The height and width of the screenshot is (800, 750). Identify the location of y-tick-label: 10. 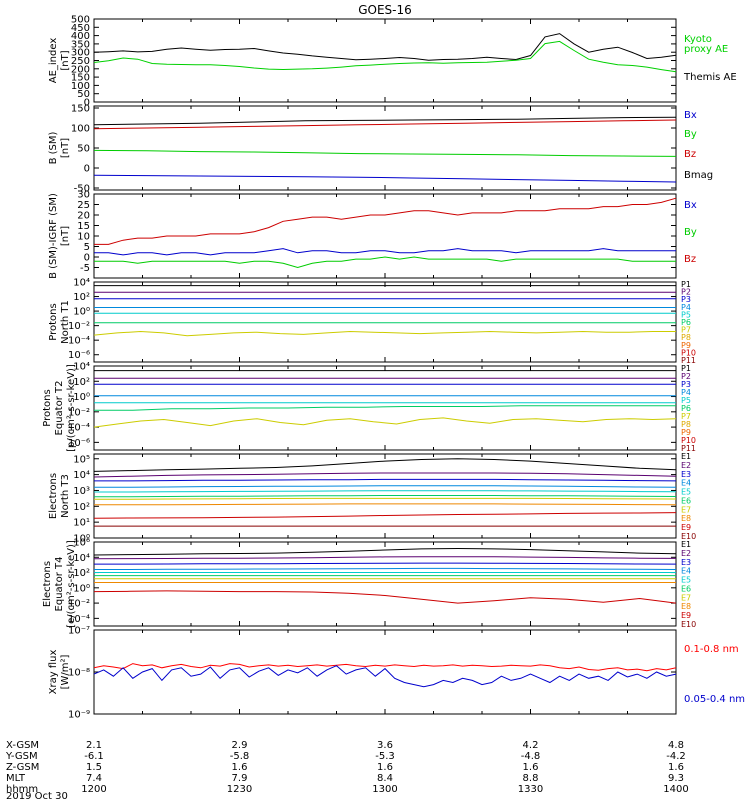
(83, 237).